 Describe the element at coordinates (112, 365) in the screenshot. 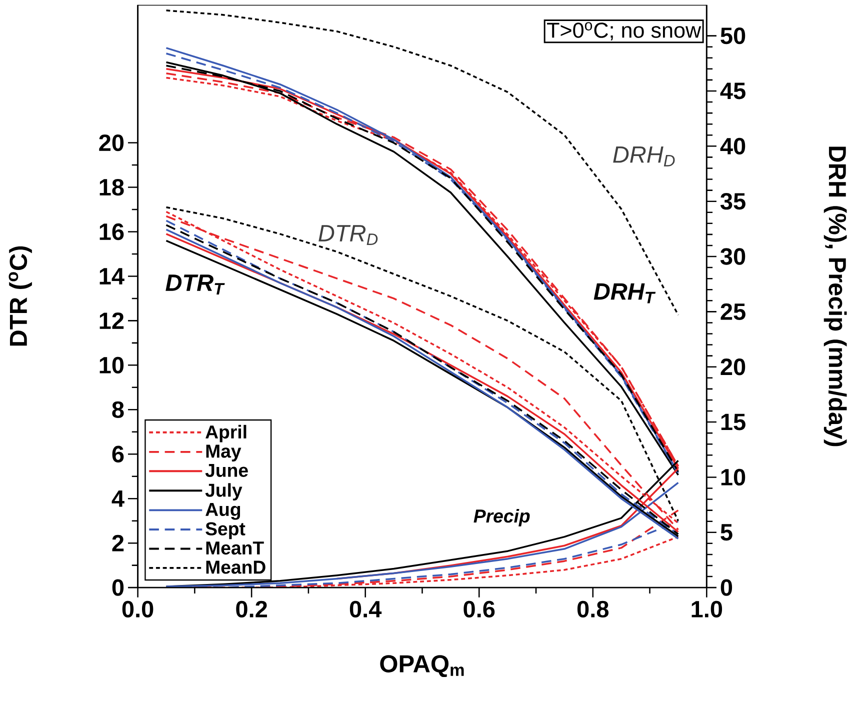

I see `y-tick-label: 10` at that location.